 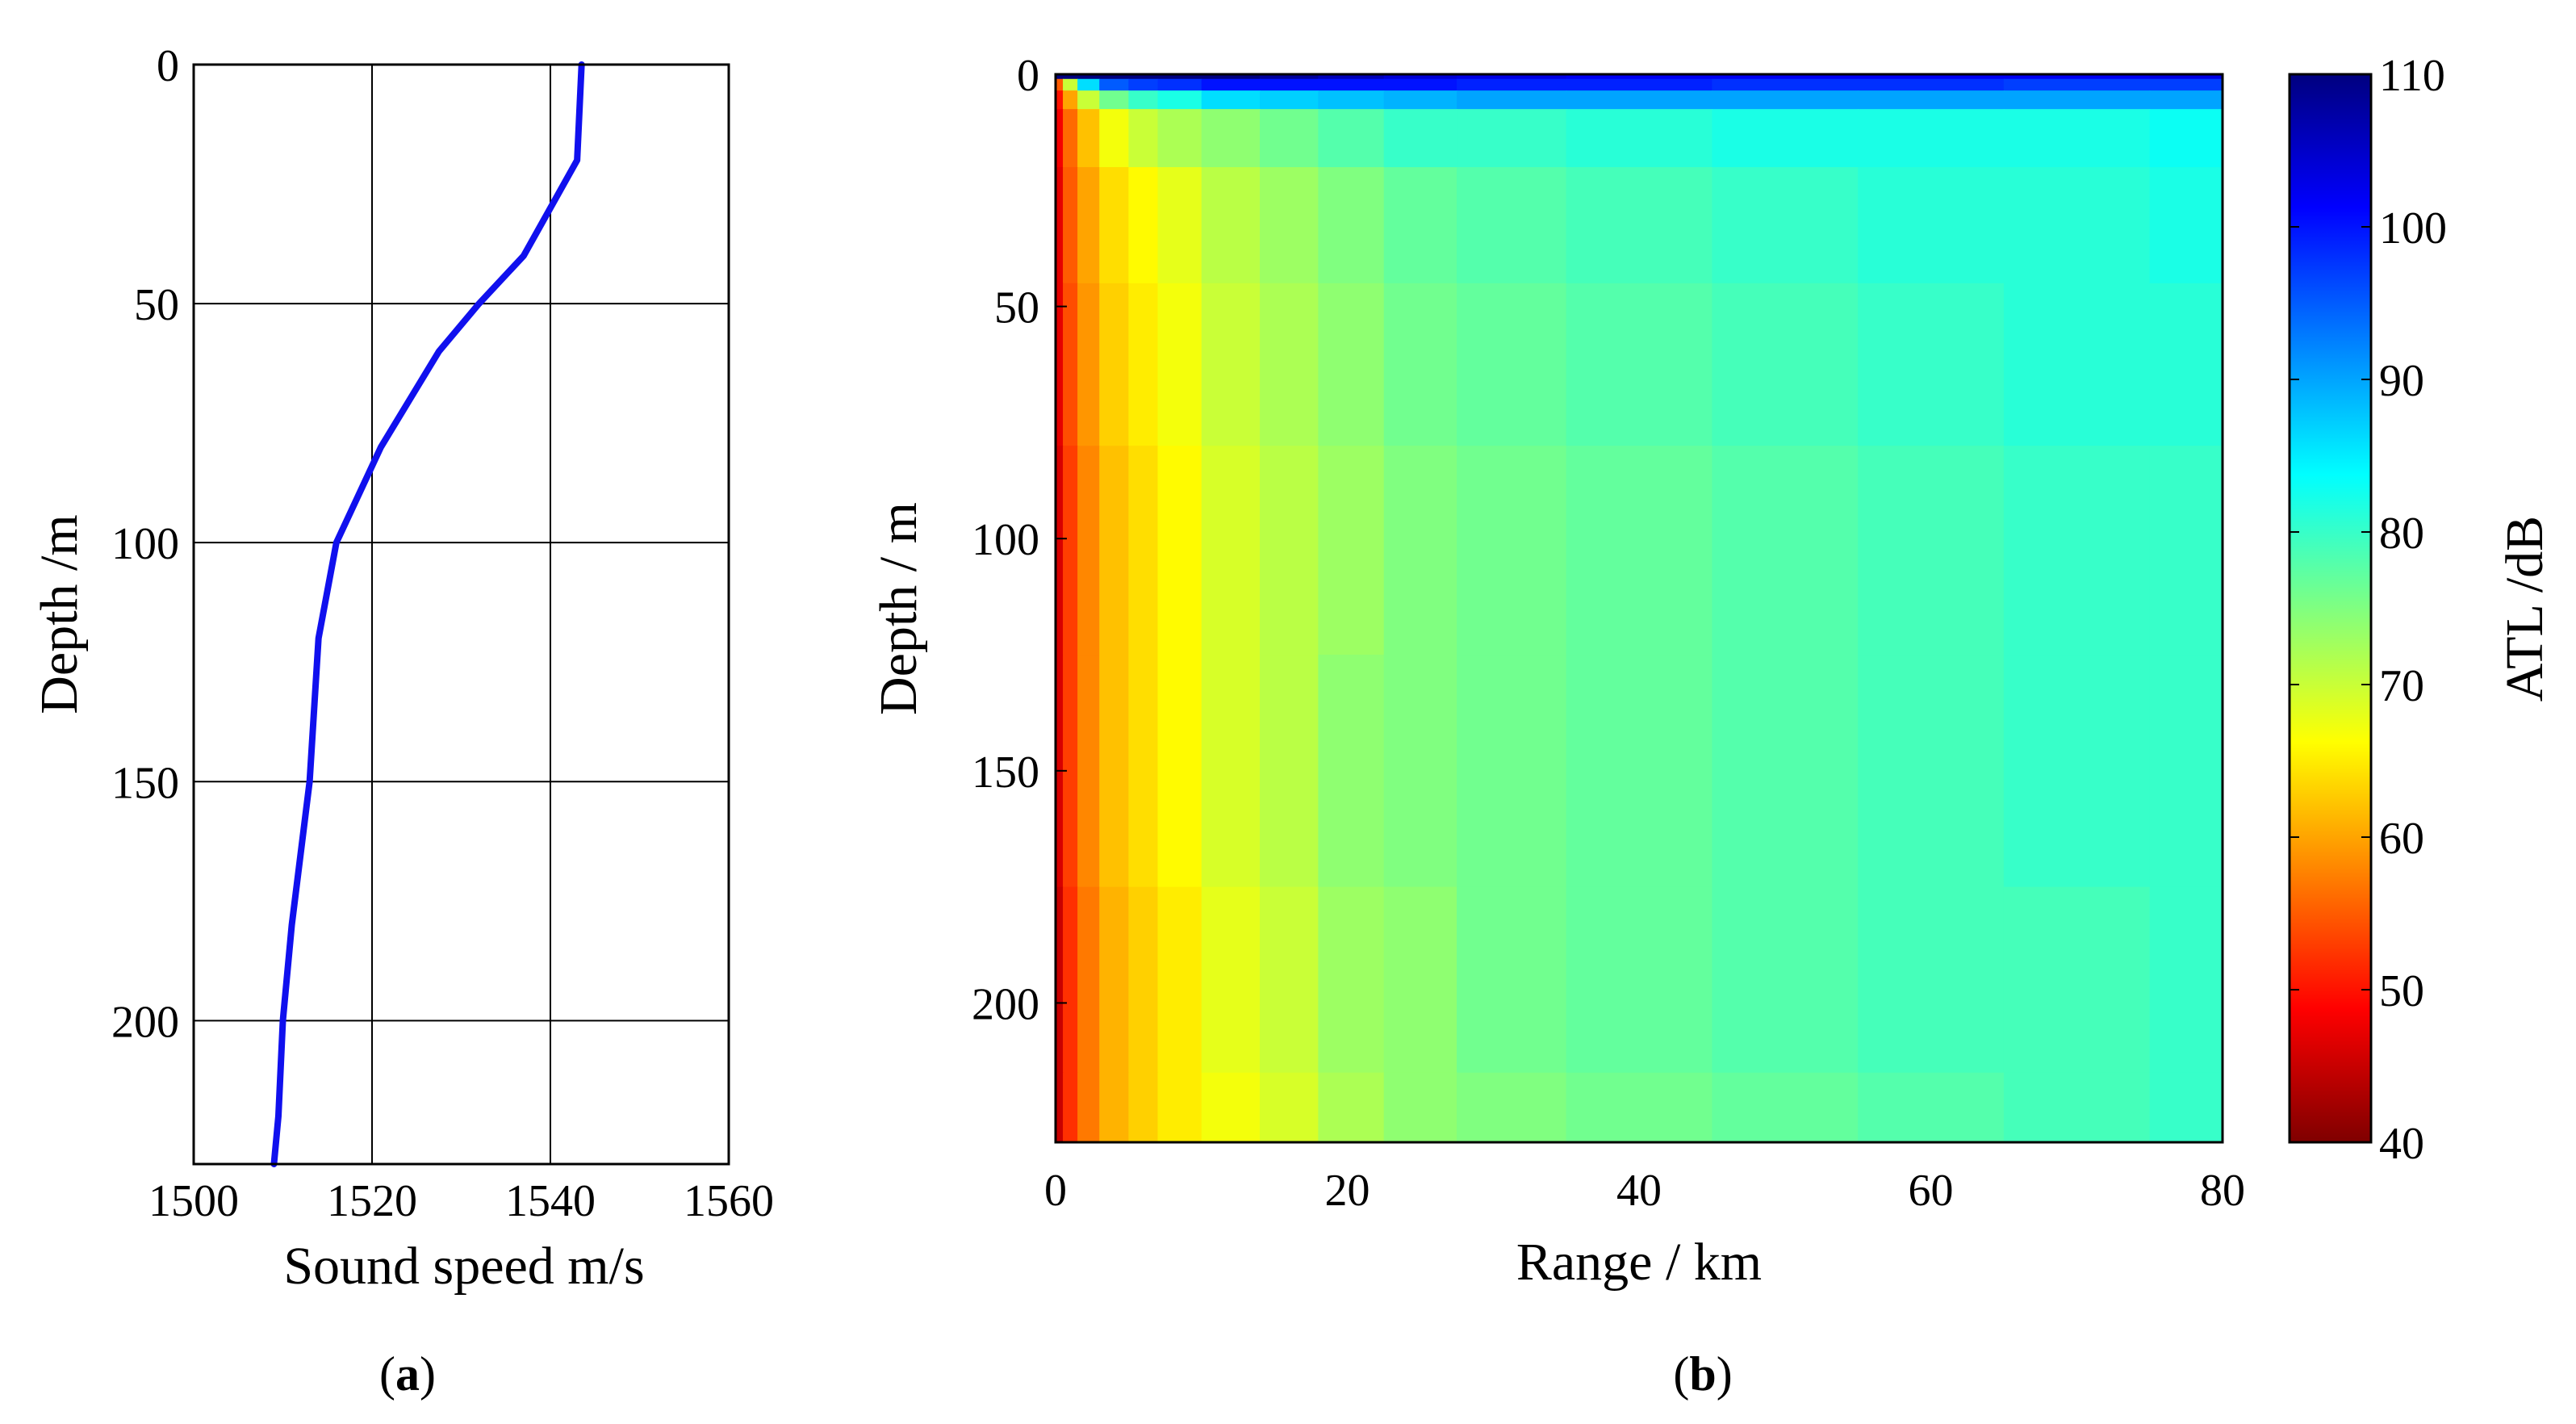 What do you see at coordinates (2401, 686) in the screenshot?
I see `colorbar-tick-label: 70` at bounding box center [2401, 686].